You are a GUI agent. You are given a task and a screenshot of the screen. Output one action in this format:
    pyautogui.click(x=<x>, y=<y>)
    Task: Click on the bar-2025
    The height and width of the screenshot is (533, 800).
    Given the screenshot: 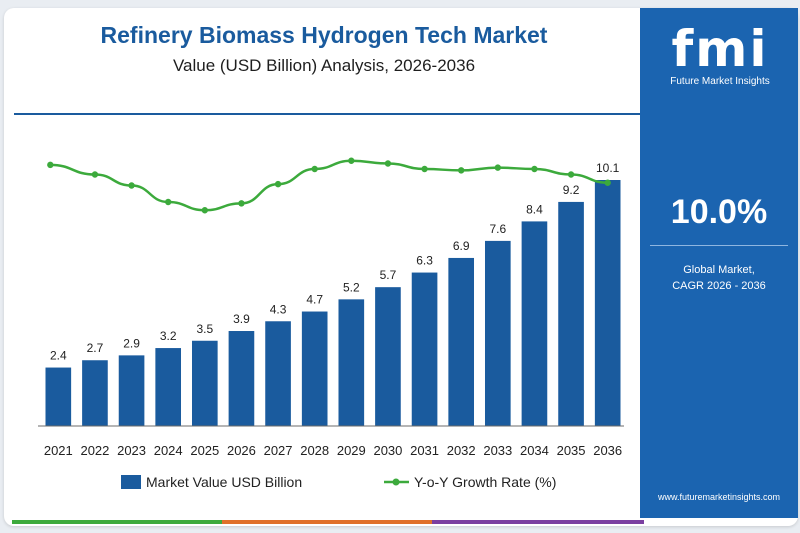 What is the action you would take?
    pyautogui.click(x=204, y=383)
    